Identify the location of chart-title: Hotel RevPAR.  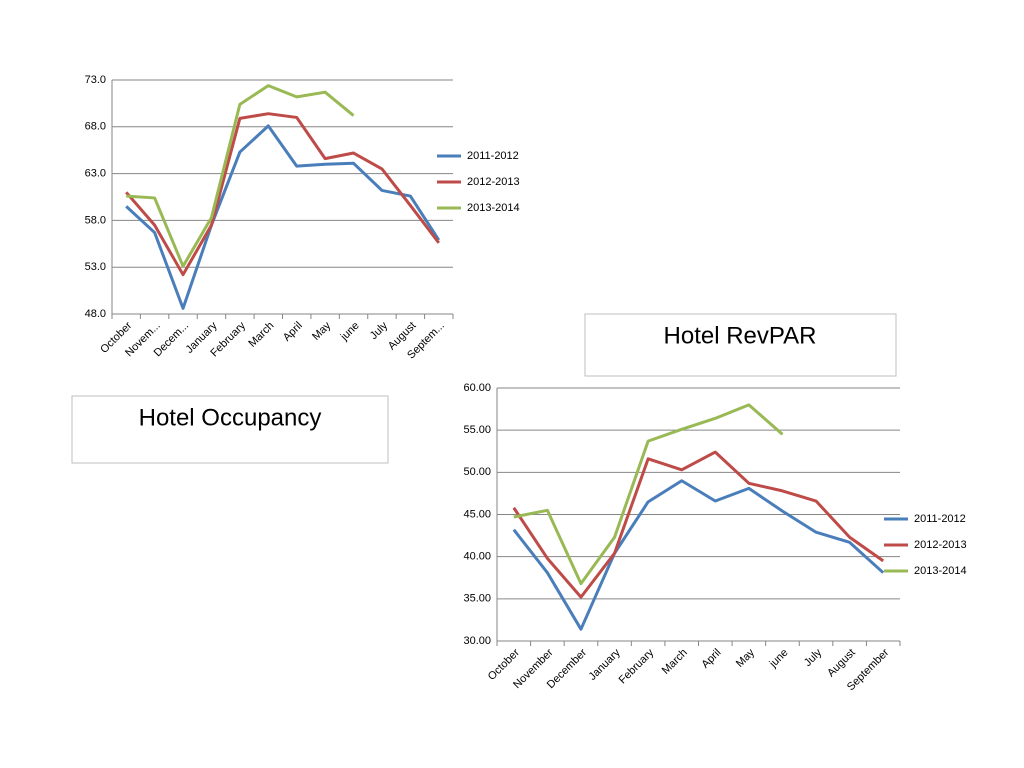
(740, 335).